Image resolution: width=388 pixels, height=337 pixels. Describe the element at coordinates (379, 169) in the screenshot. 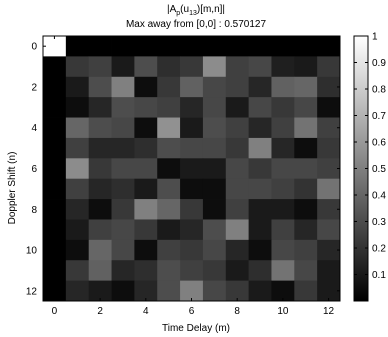

I see `colorbar-tick-label: 0.5` at that location.